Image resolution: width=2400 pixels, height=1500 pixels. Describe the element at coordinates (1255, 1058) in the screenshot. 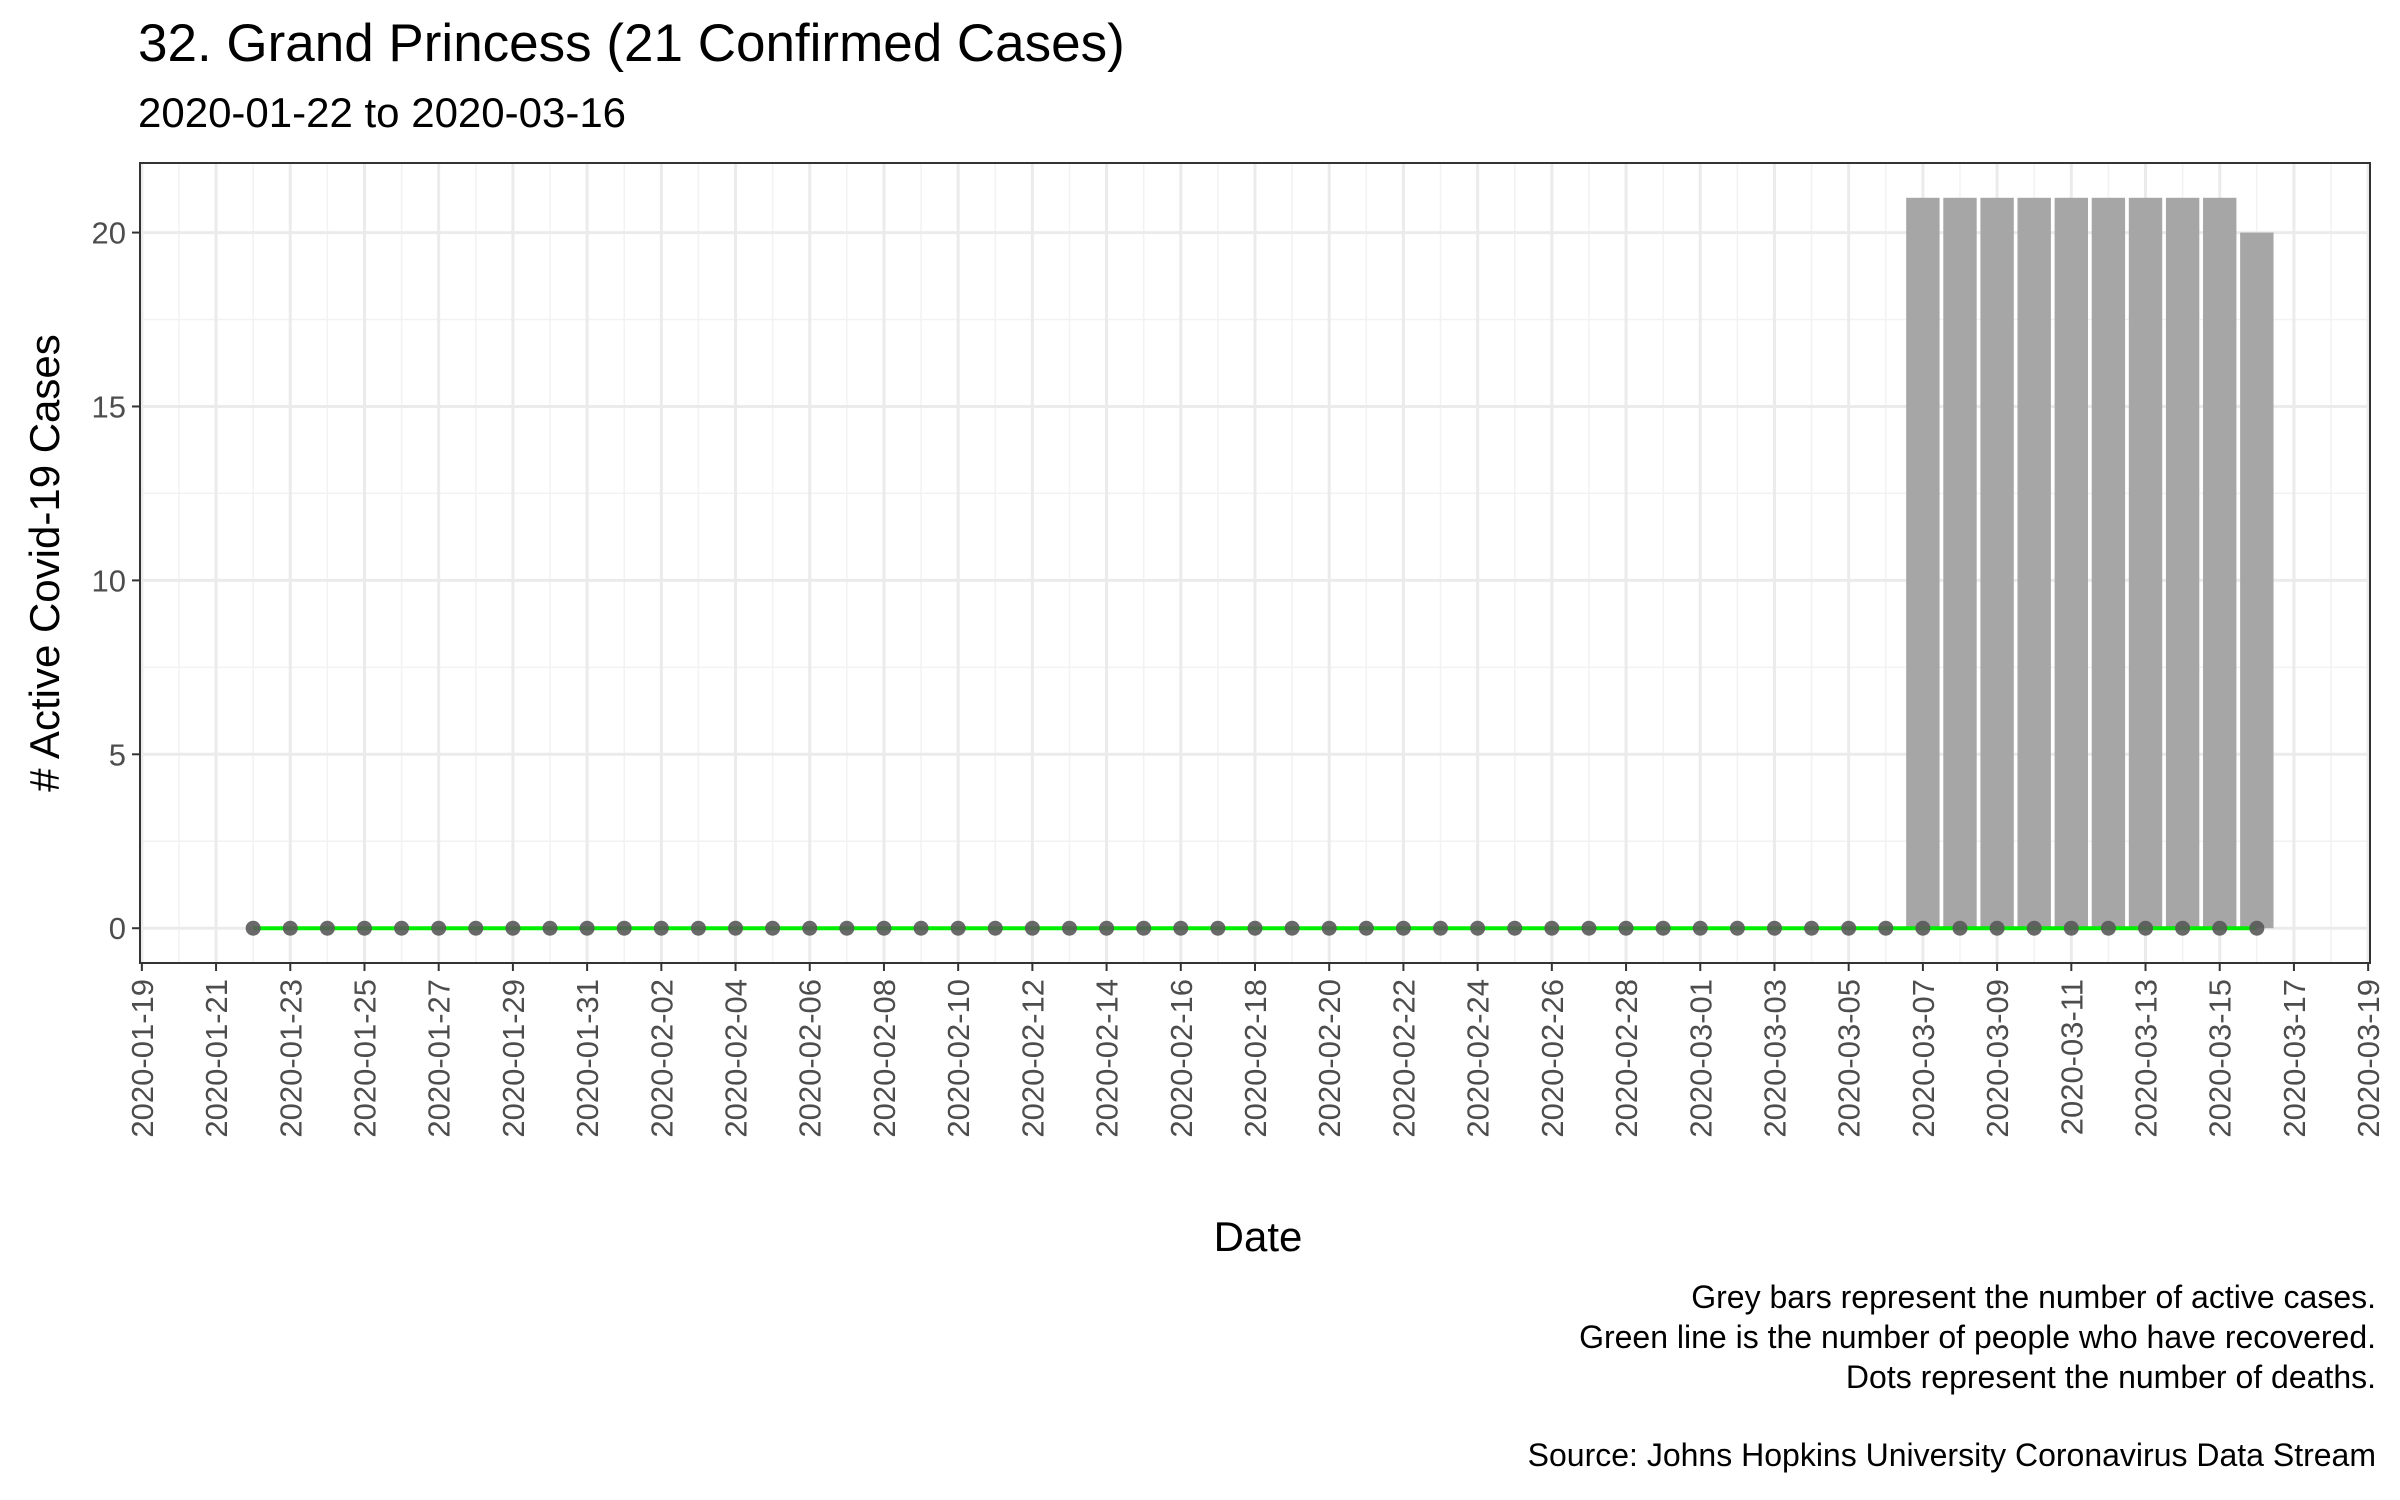

I see `x-tick-label: 2020-02-18` at that location.